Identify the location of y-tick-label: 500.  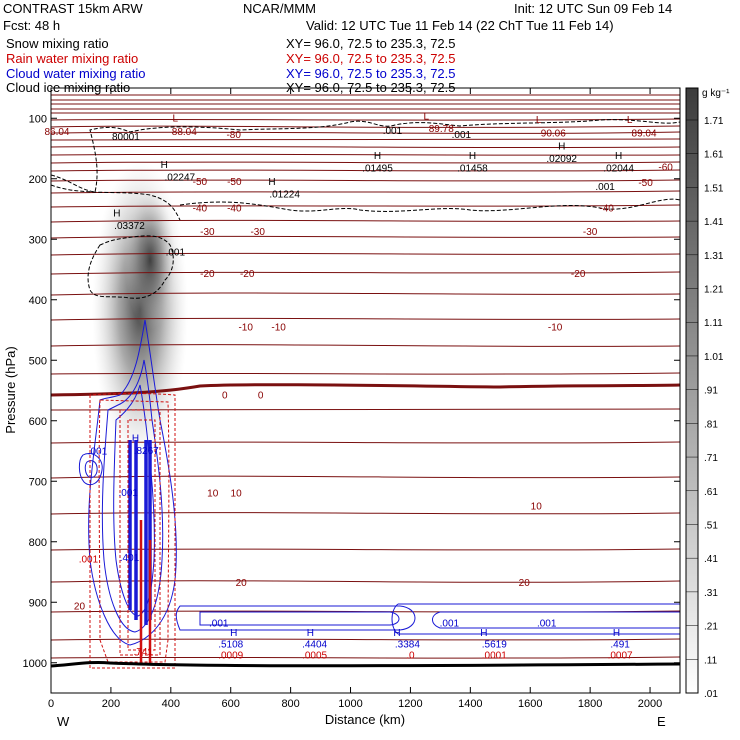
(38, 361).